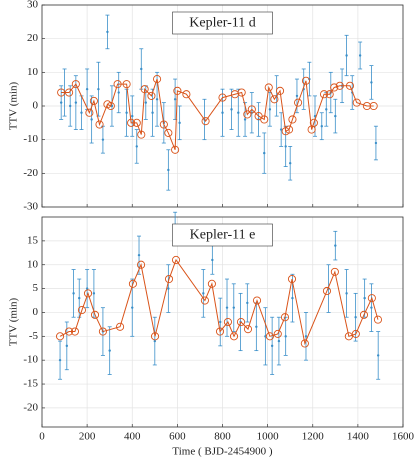 The width and height of the screenshot is (415, 460). I want to click on y-axis-label: TTV (min), so click(14, 105).